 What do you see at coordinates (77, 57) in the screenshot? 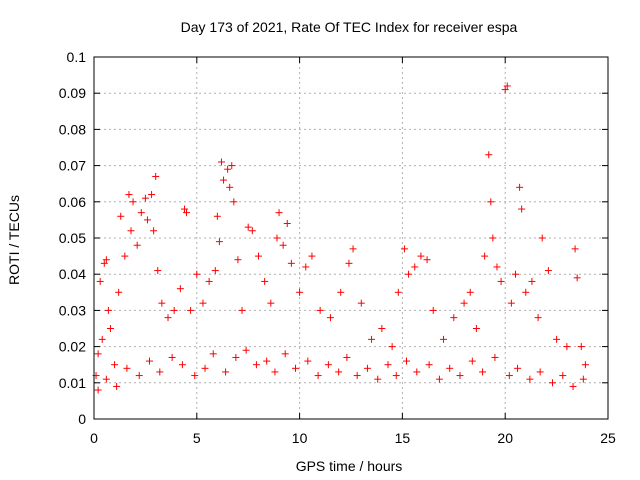
I see `y-tick-label: 0.1` at bounding box center [77, 57].